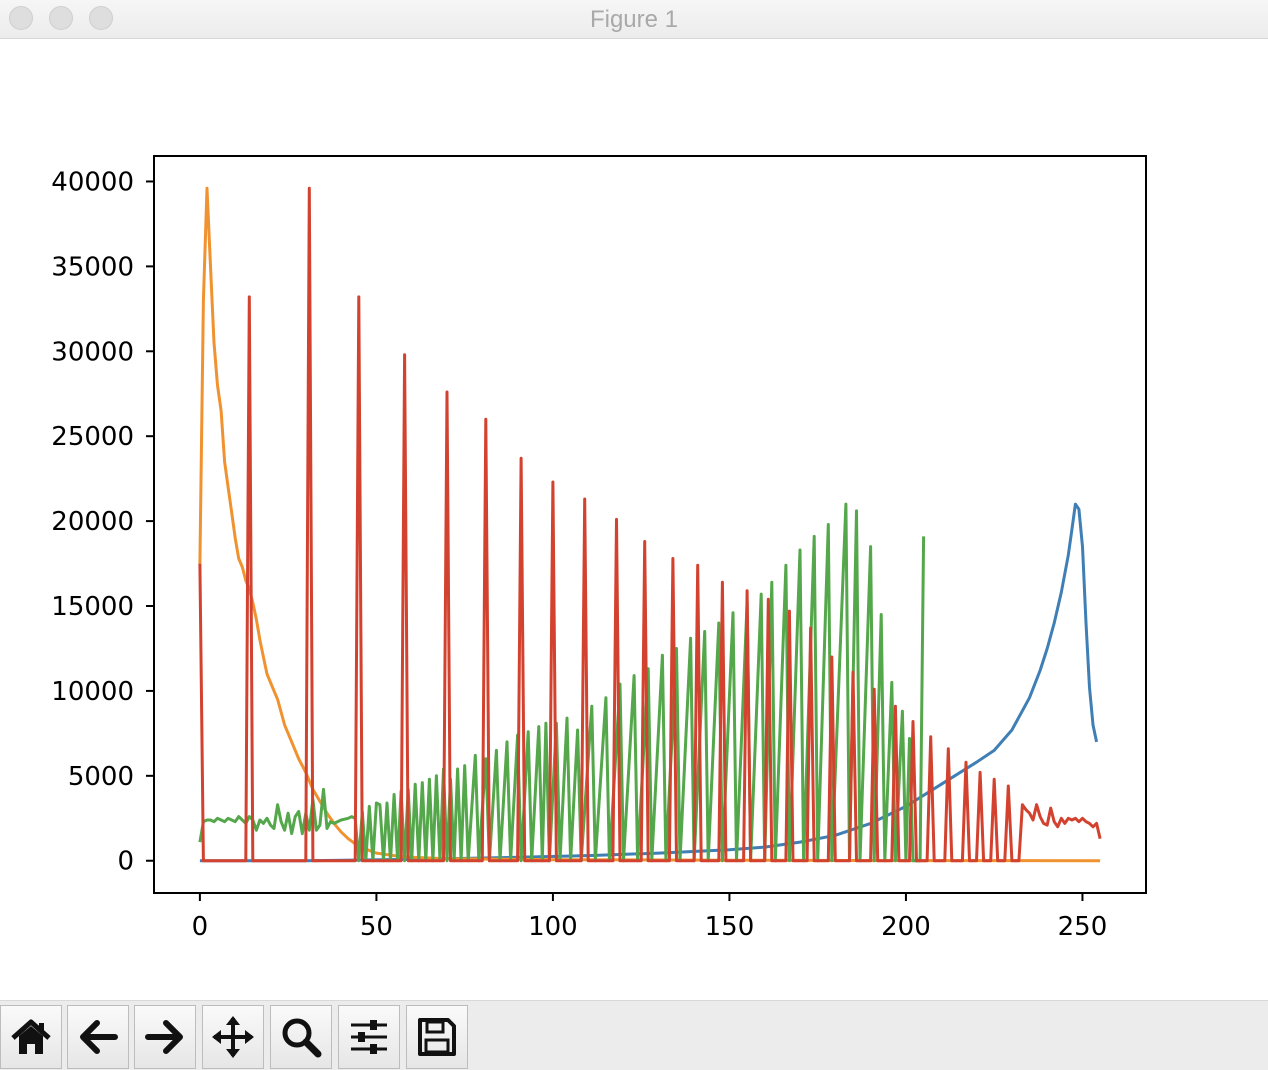  I want to click on arrow-right-icon, so click(164, 1037).